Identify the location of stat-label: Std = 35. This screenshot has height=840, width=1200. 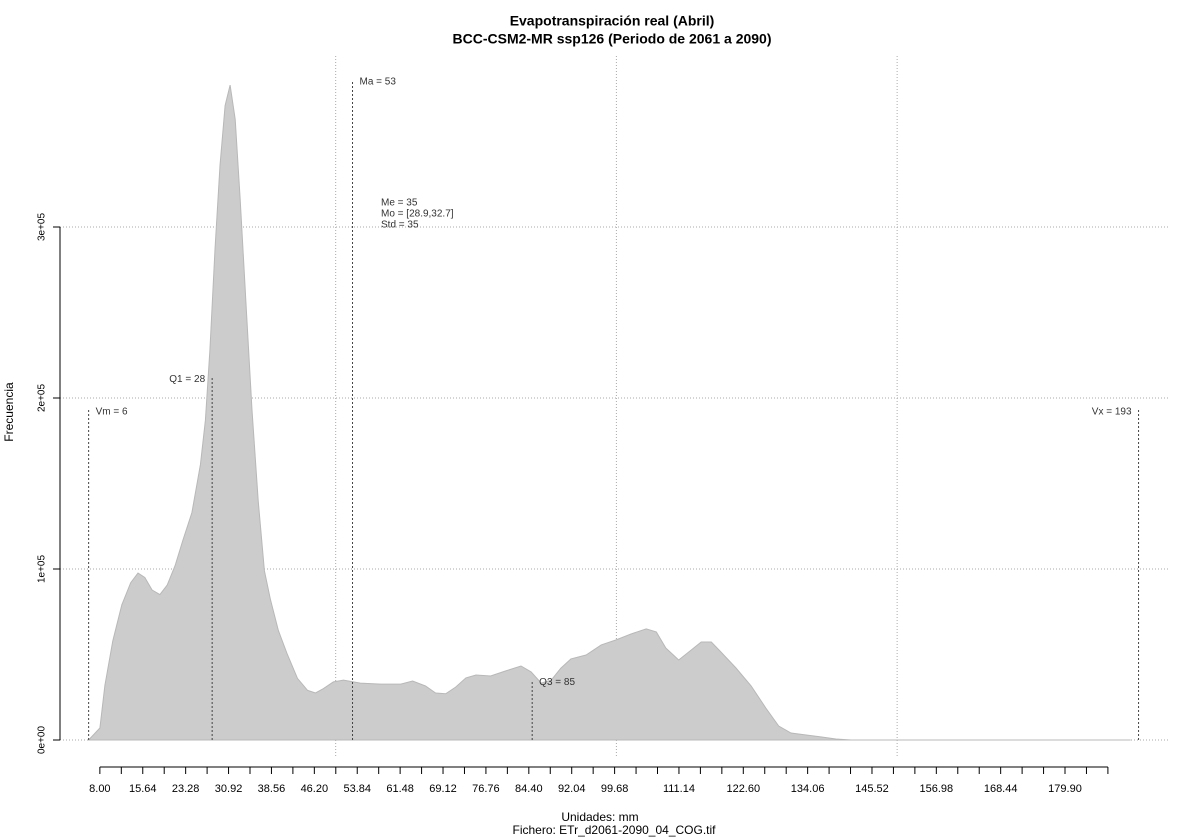
(400, 225).